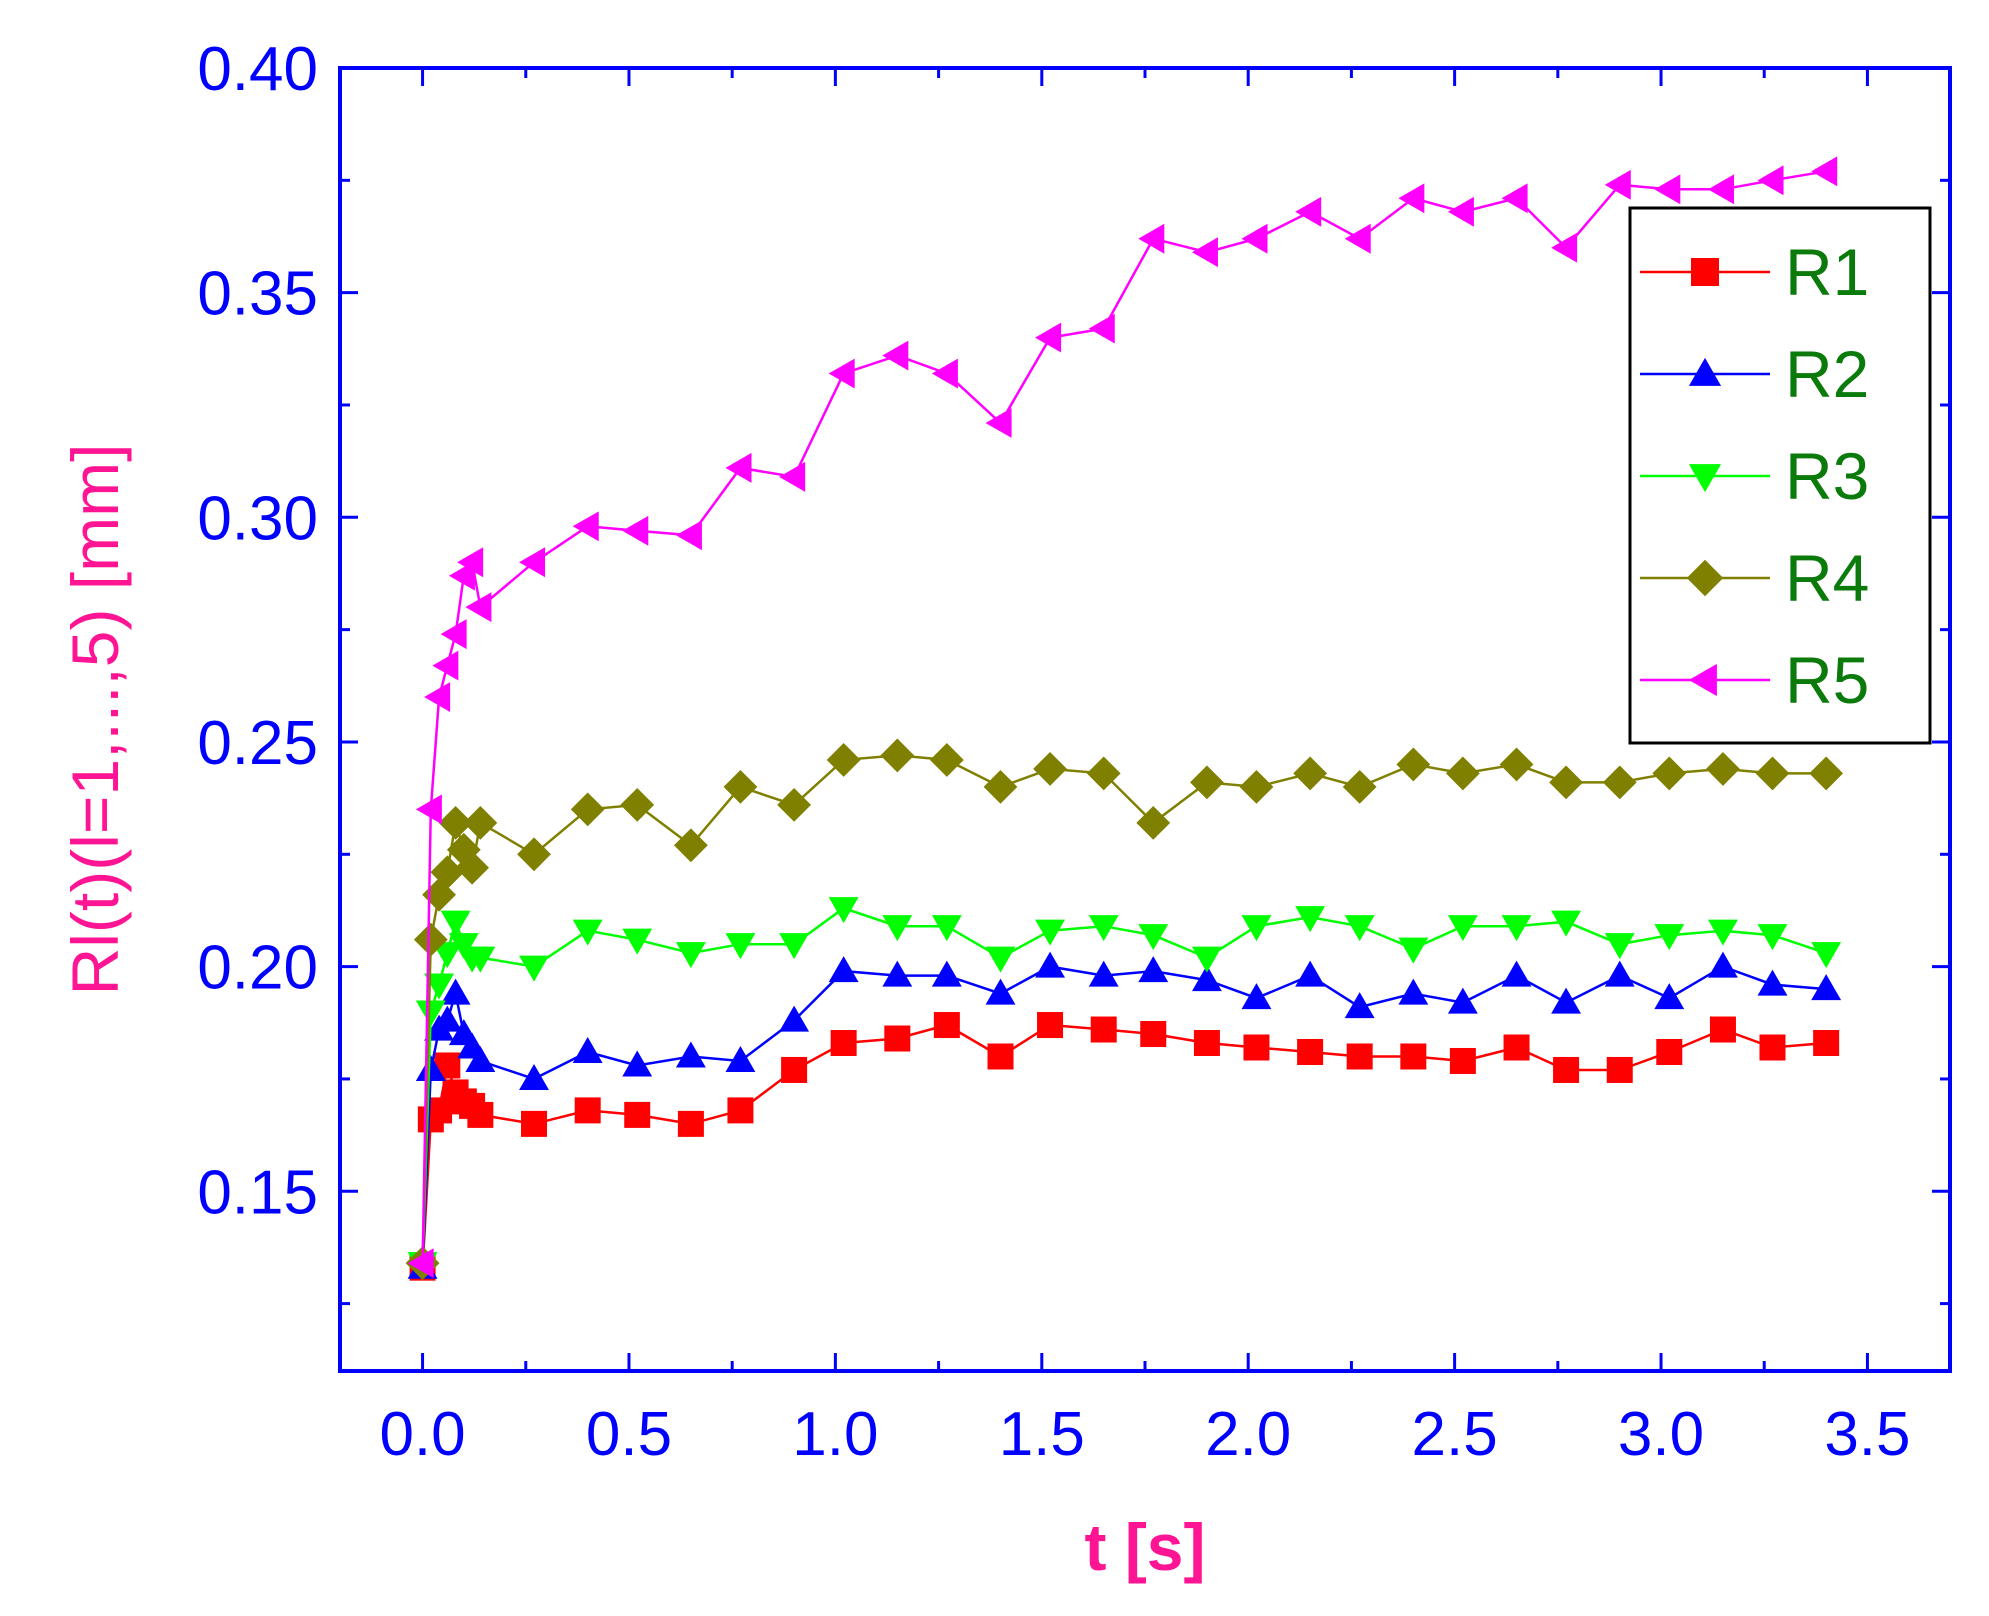  I want to click on legend: R1 R2 R3 R4 R5, so click(1780, 475).